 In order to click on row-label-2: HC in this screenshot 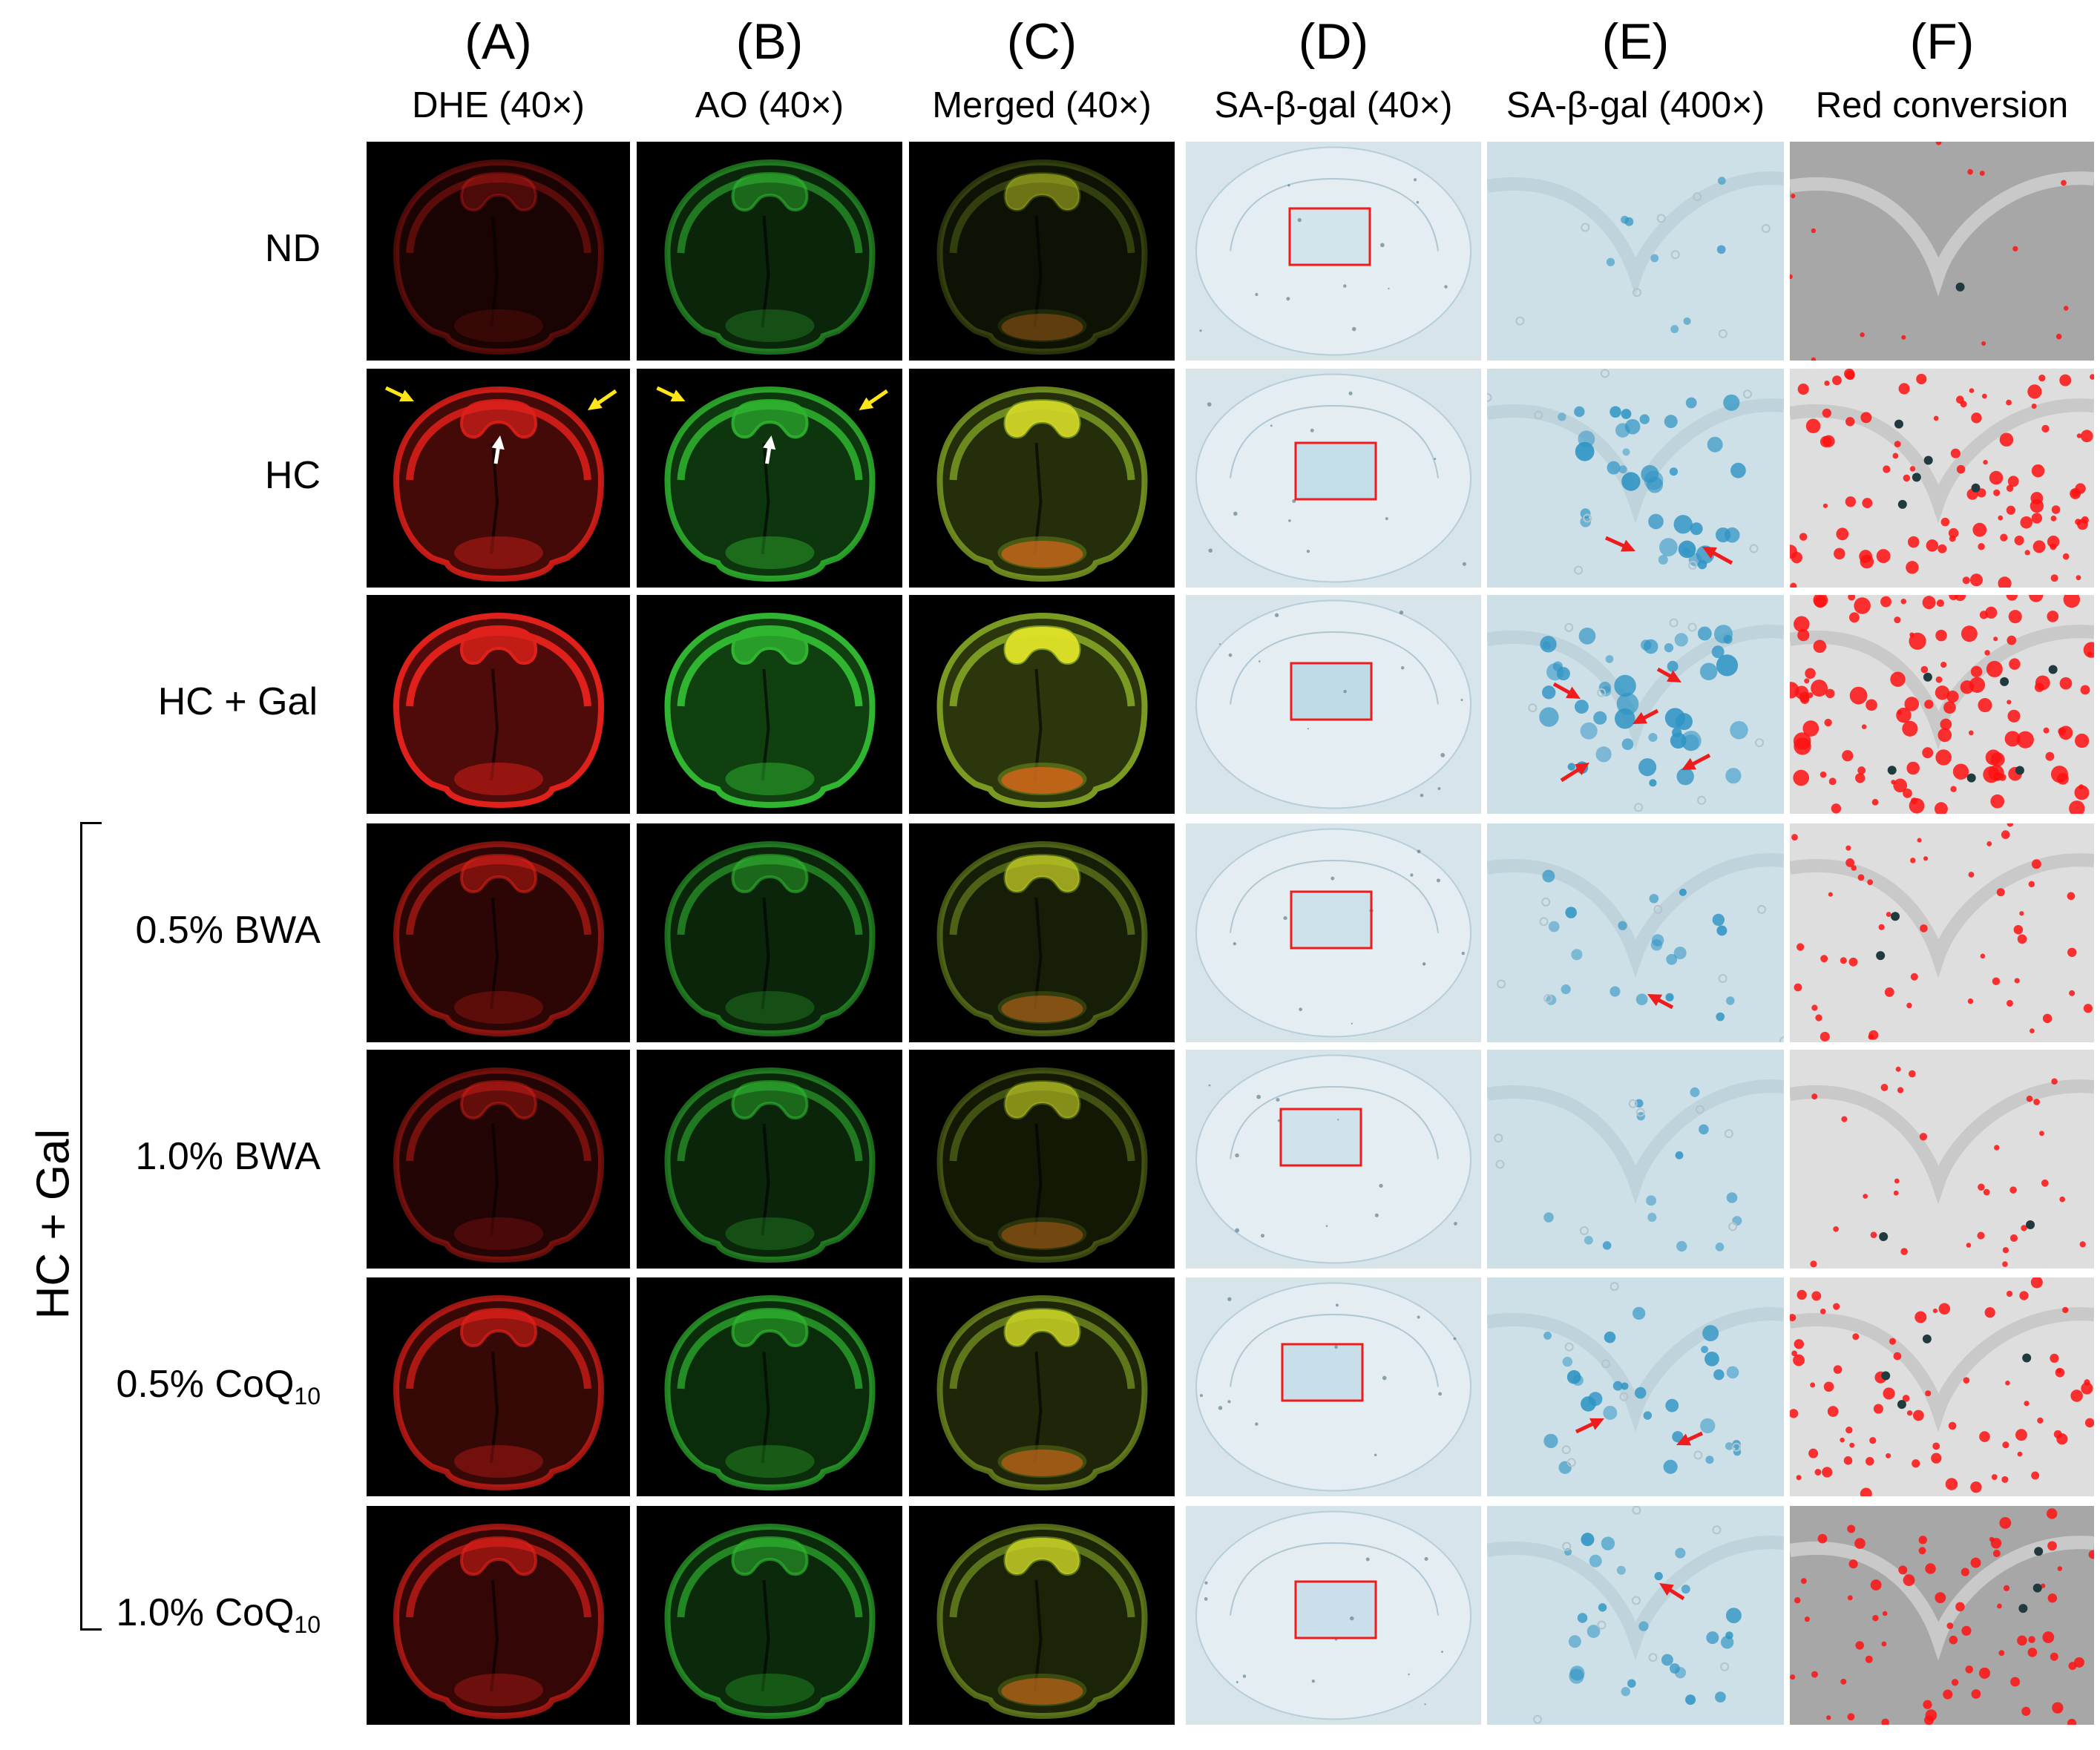, I will do `click(173, 475)`.